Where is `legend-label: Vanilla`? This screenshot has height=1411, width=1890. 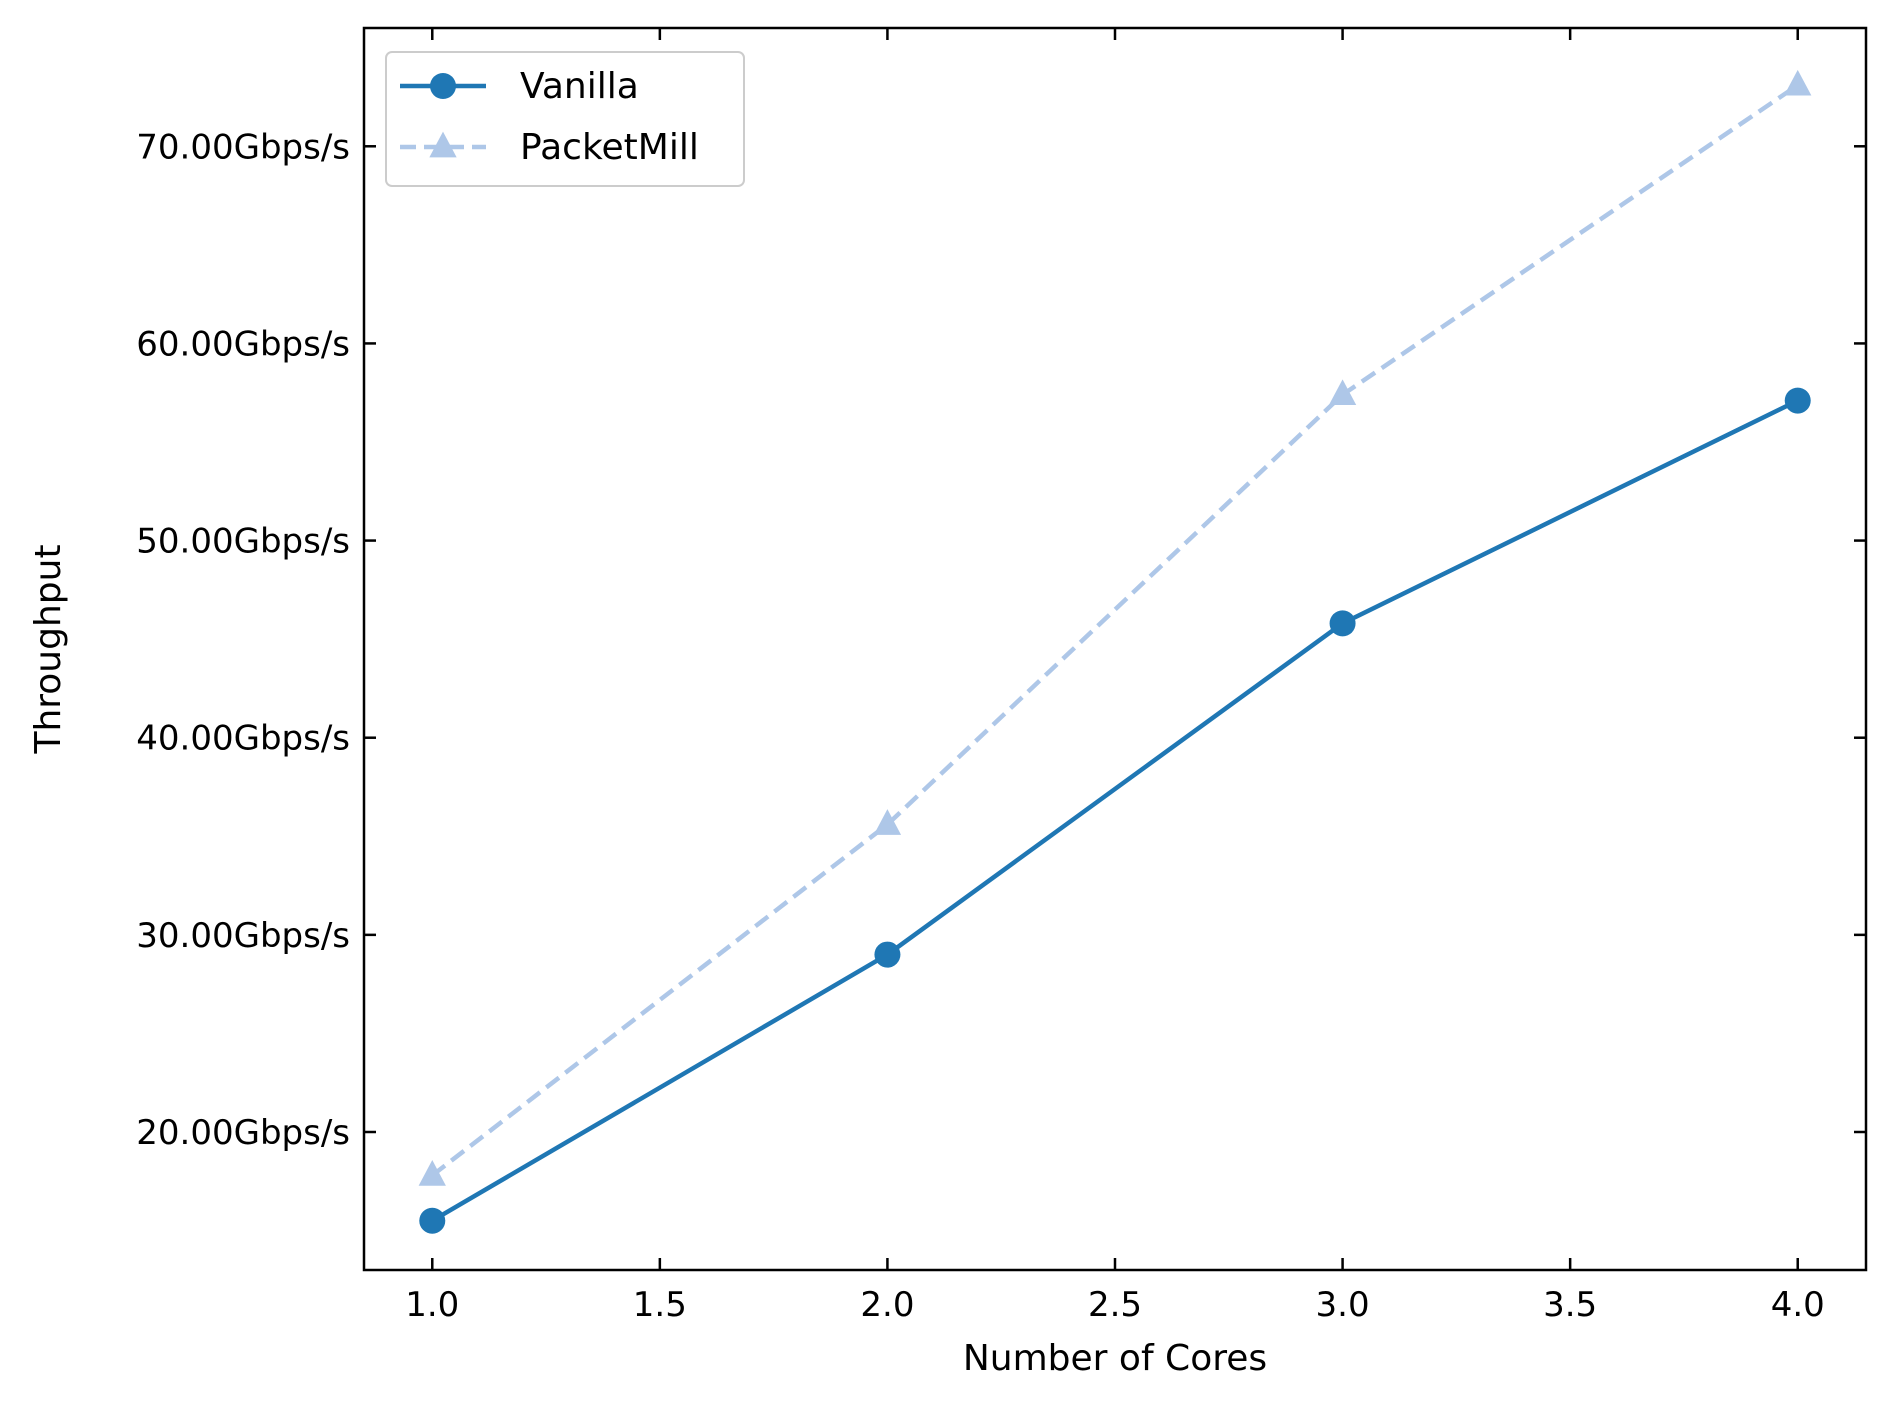 legend-label: Vanilla is located at coordinates (579, 86).